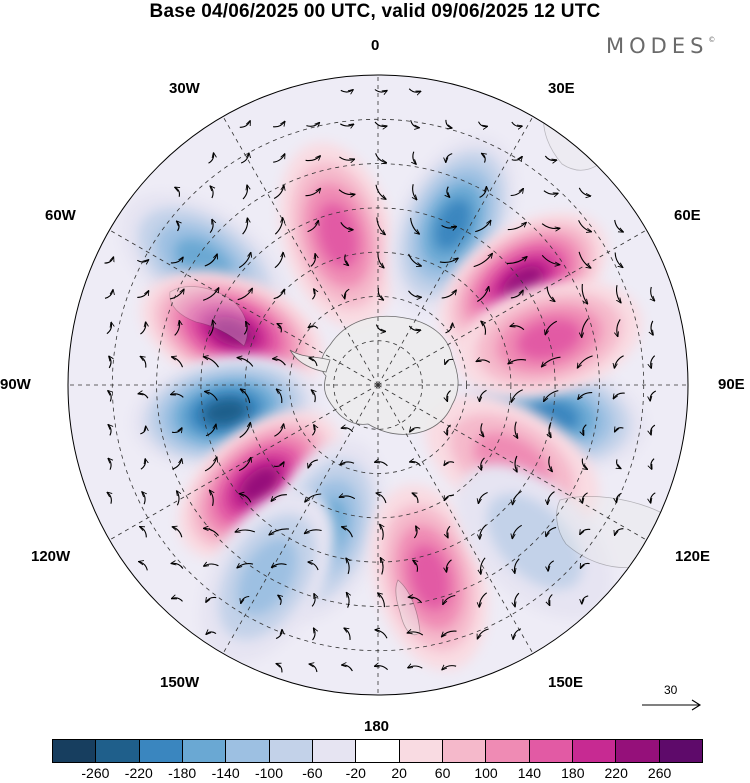 The image size is (750, 783). I want to click on lon-label-120e: 120E, so click(693, 556).